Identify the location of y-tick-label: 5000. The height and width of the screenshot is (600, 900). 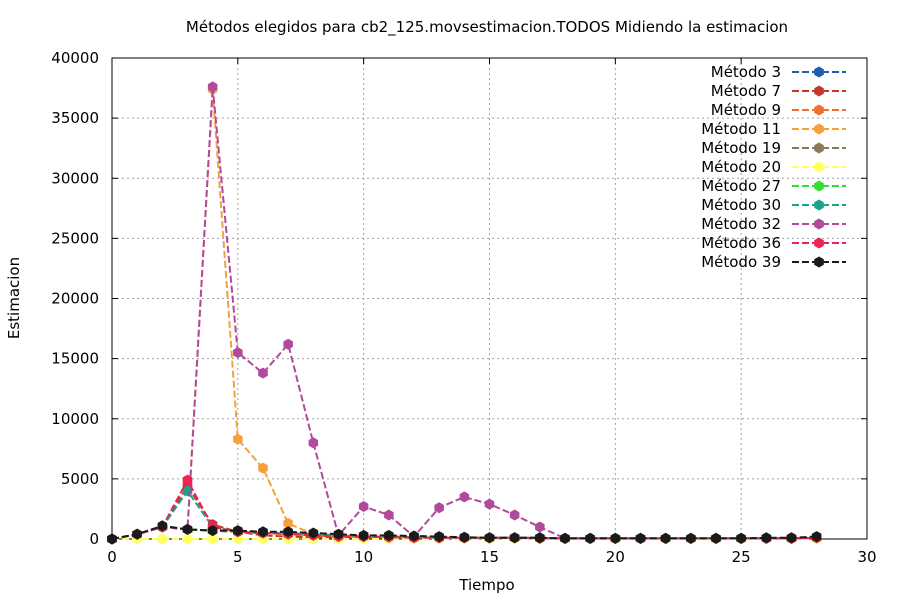
(80, 479).